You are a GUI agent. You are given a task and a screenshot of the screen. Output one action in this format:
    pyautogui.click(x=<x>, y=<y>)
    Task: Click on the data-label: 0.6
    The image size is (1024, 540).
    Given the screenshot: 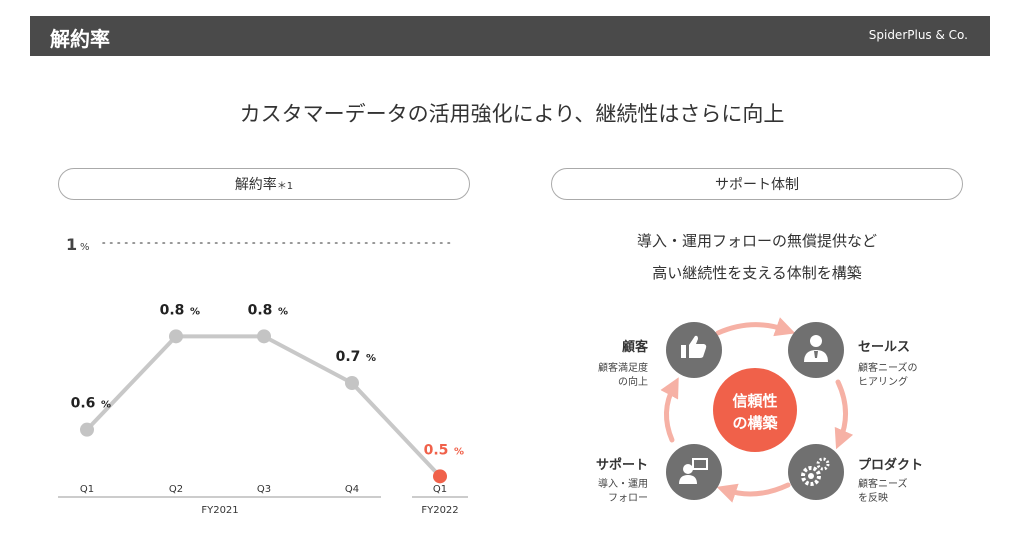 What is the action you would take?
    pyautogui.click(x=83, y=404)
    